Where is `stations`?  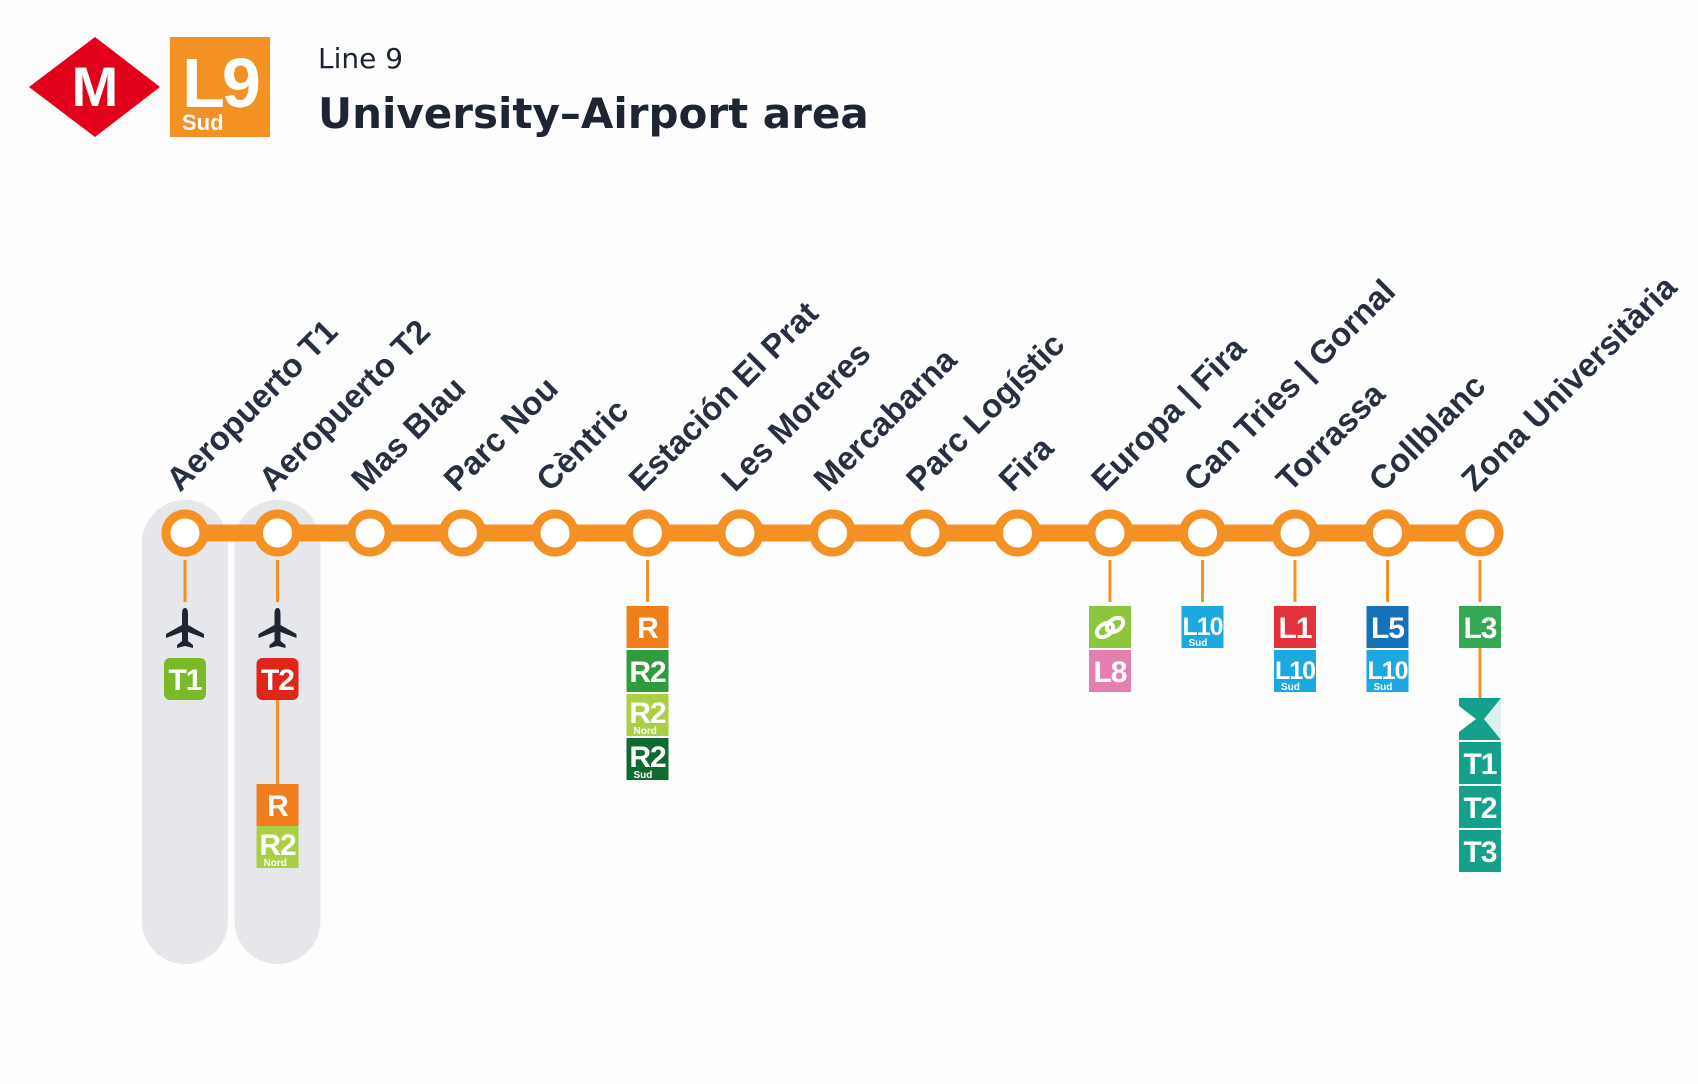
stations is located at coordinates (832, 533).